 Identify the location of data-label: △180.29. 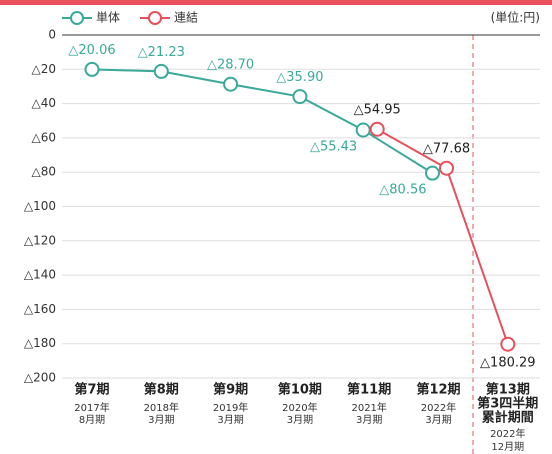
(508, 363).